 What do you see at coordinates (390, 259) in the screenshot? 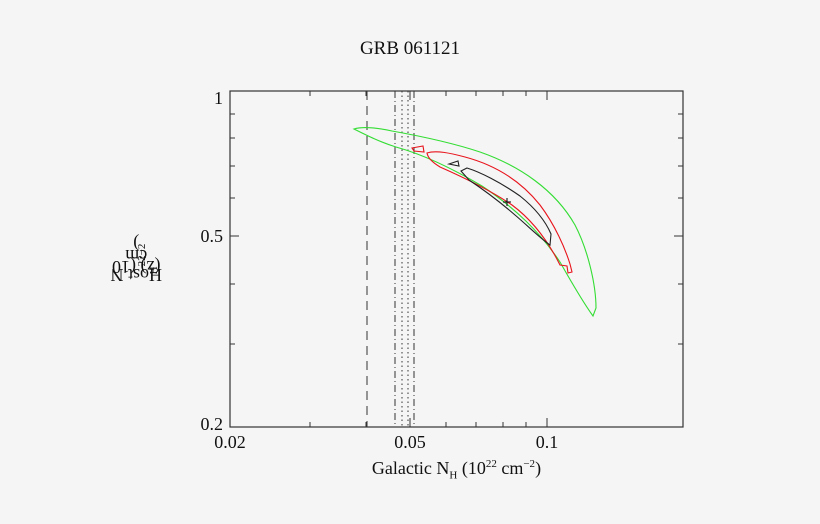
I see `galactic-nh-reference-lines` at bounding box center [390, 259].